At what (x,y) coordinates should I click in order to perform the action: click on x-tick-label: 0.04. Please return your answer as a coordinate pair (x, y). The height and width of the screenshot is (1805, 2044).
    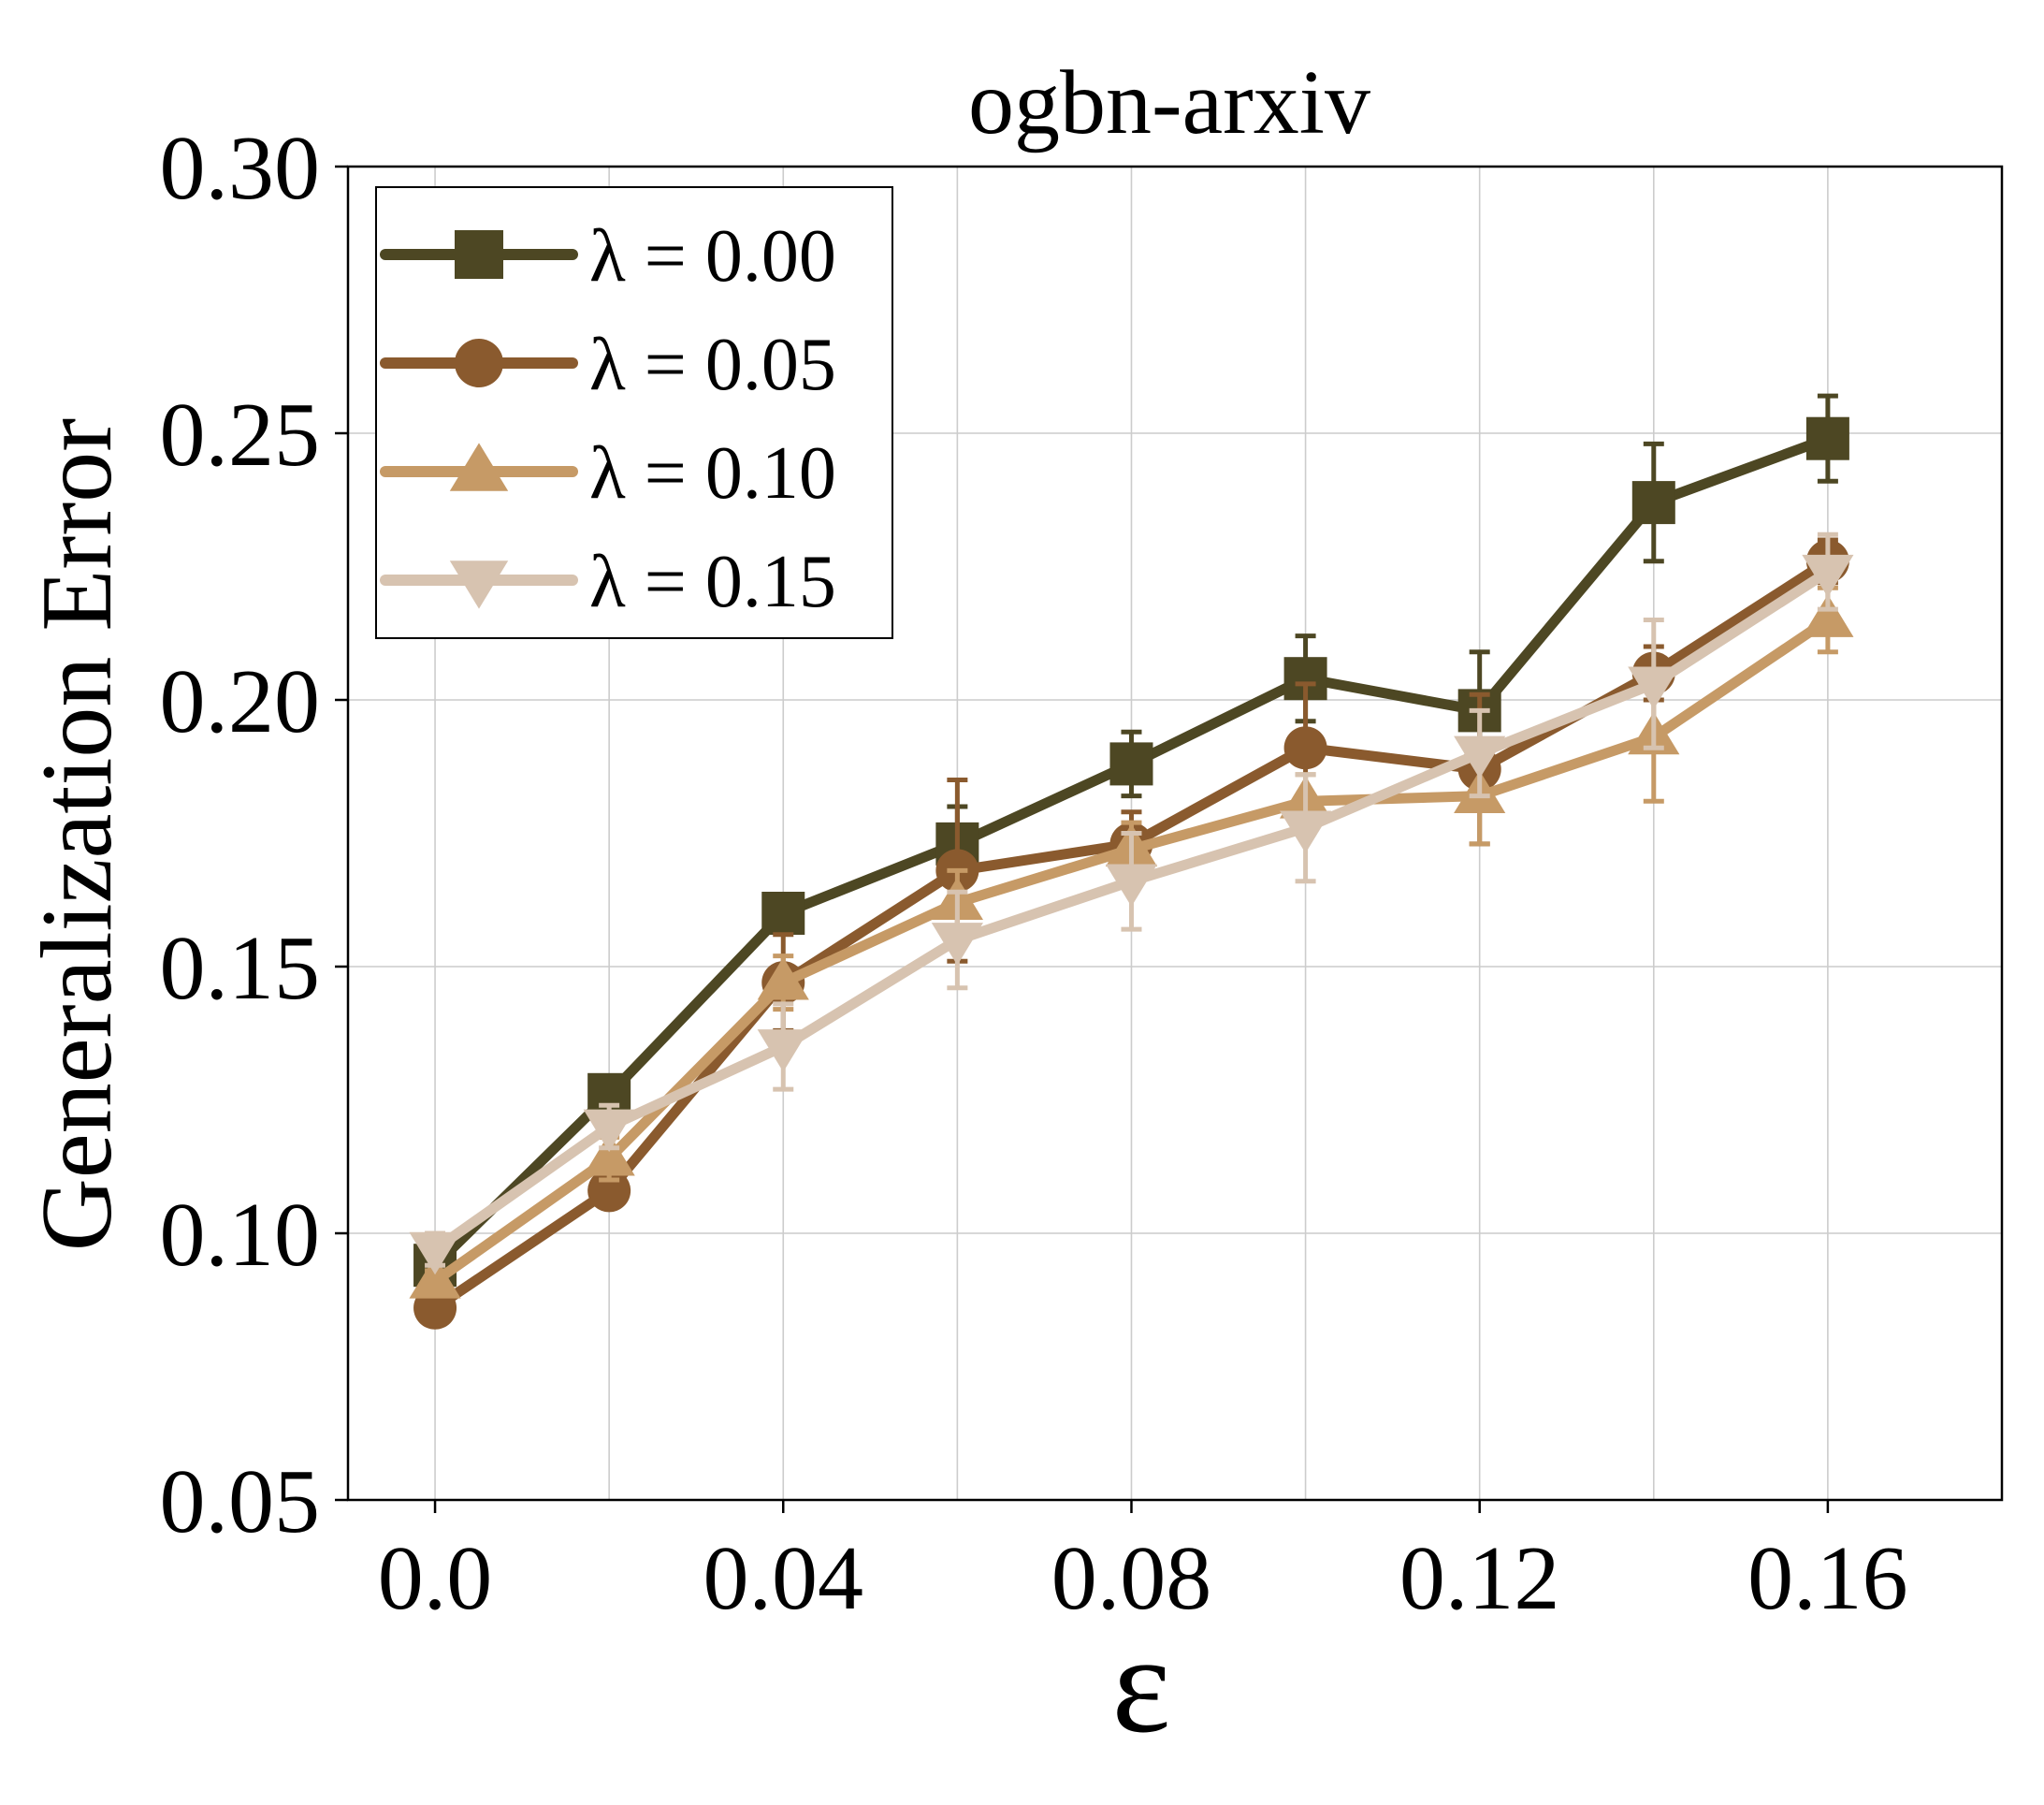
    Looking at the image, I should click on (783, 1578).